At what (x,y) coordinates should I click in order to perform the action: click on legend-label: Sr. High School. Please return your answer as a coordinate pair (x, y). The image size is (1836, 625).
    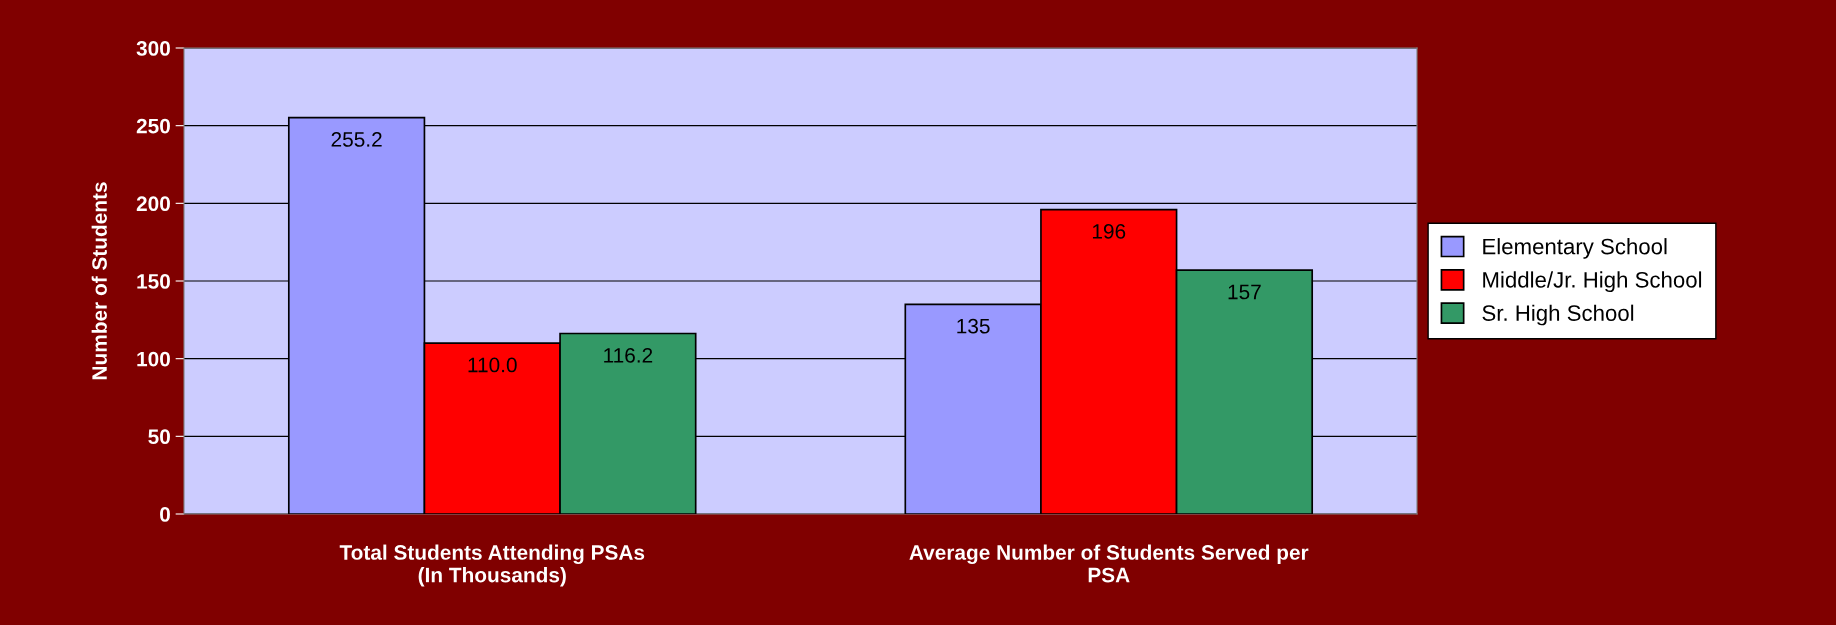
    Looking at the image, I should click on (1558, 315).